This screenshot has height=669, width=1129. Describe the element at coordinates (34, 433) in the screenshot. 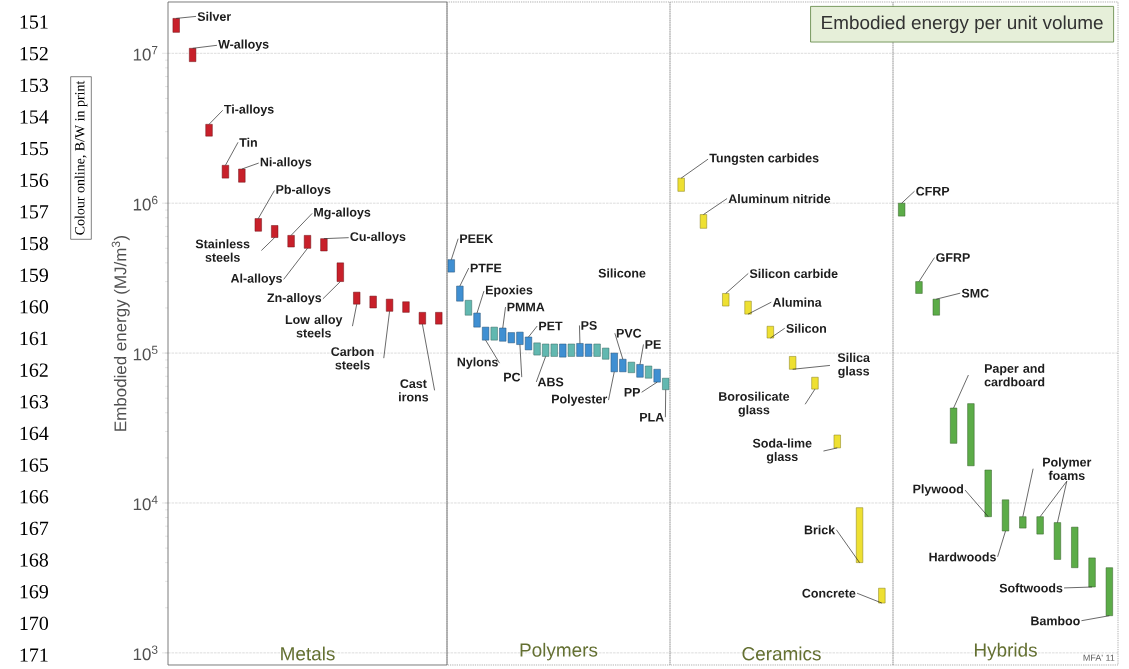

I see `text: 164` at that location.